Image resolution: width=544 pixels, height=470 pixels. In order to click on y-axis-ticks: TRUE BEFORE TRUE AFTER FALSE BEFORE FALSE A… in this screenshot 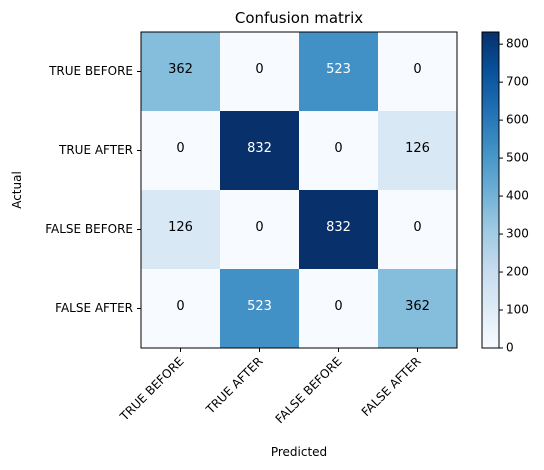, I will do `click(93, 189)`.